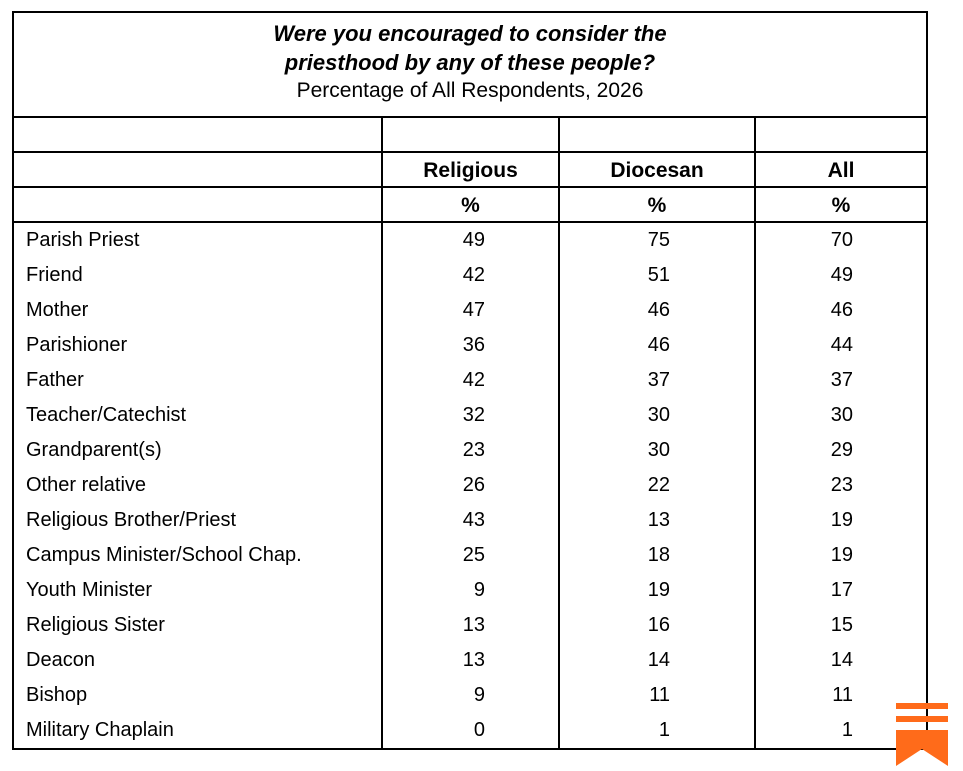 Image resolution: width=963 pixels, height=771 pixels. I want to click on table-row: Military Chaplain 0 1 1, so click(470, 730).